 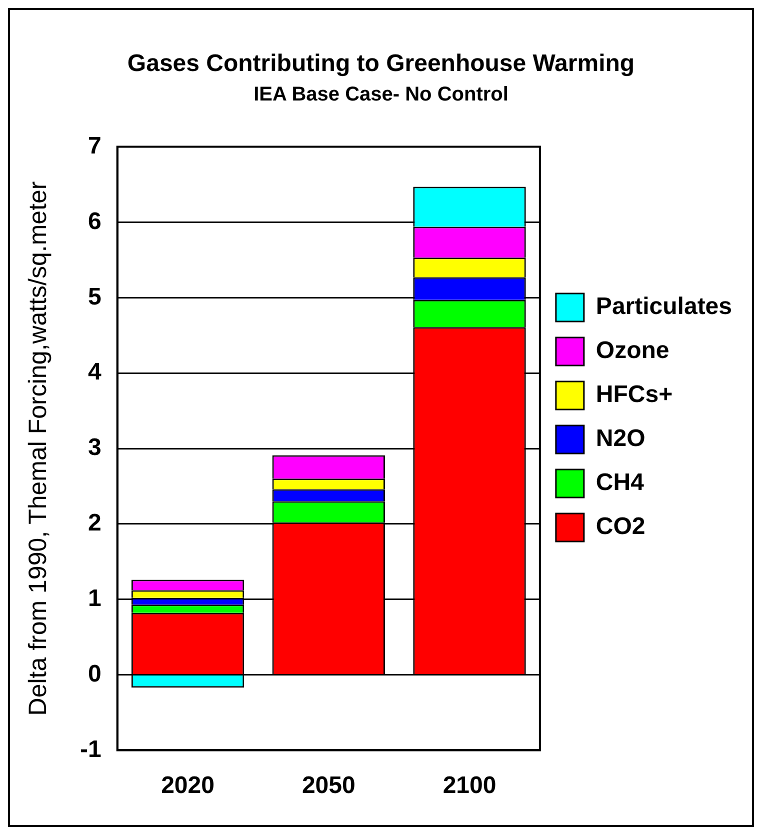 What do you see at coordinates (469, 786) in the screenshot?
I see `x-tick-label: 2100` at bounding box center [469, 786].